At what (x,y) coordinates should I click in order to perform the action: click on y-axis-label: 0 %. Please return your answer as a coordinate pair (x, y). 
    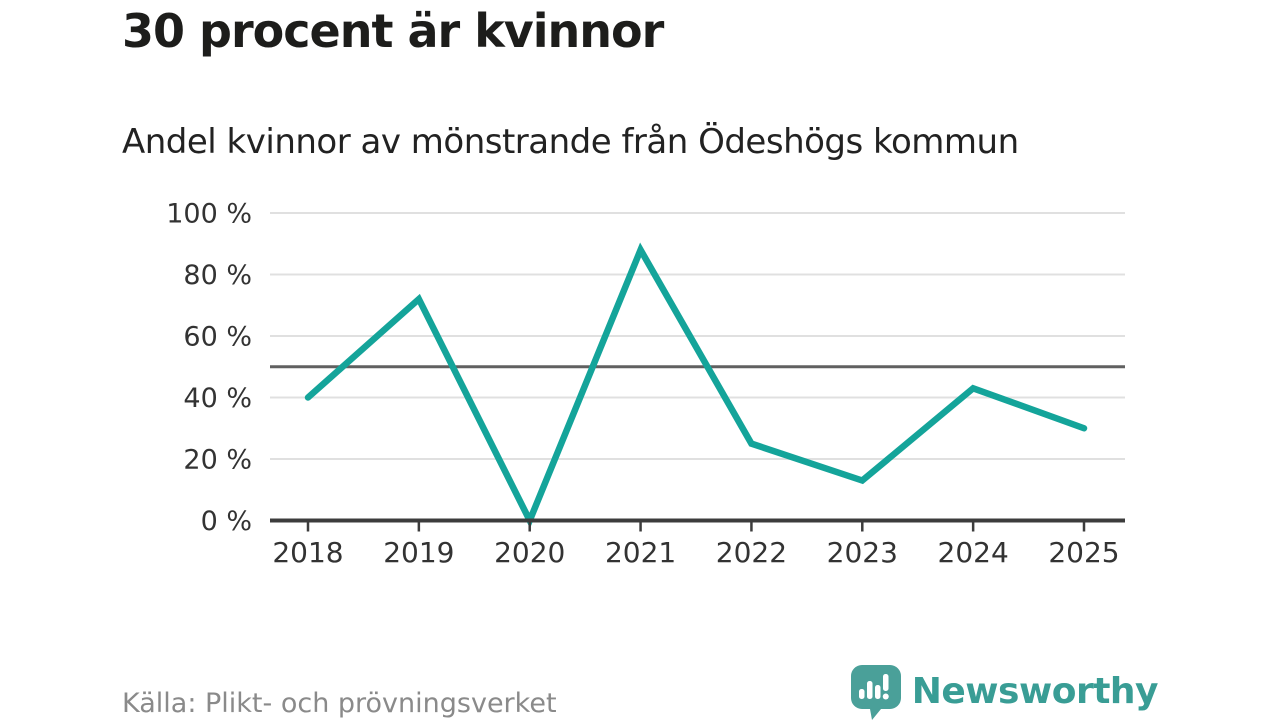
    Looking at the image, I should click on (226, 521).